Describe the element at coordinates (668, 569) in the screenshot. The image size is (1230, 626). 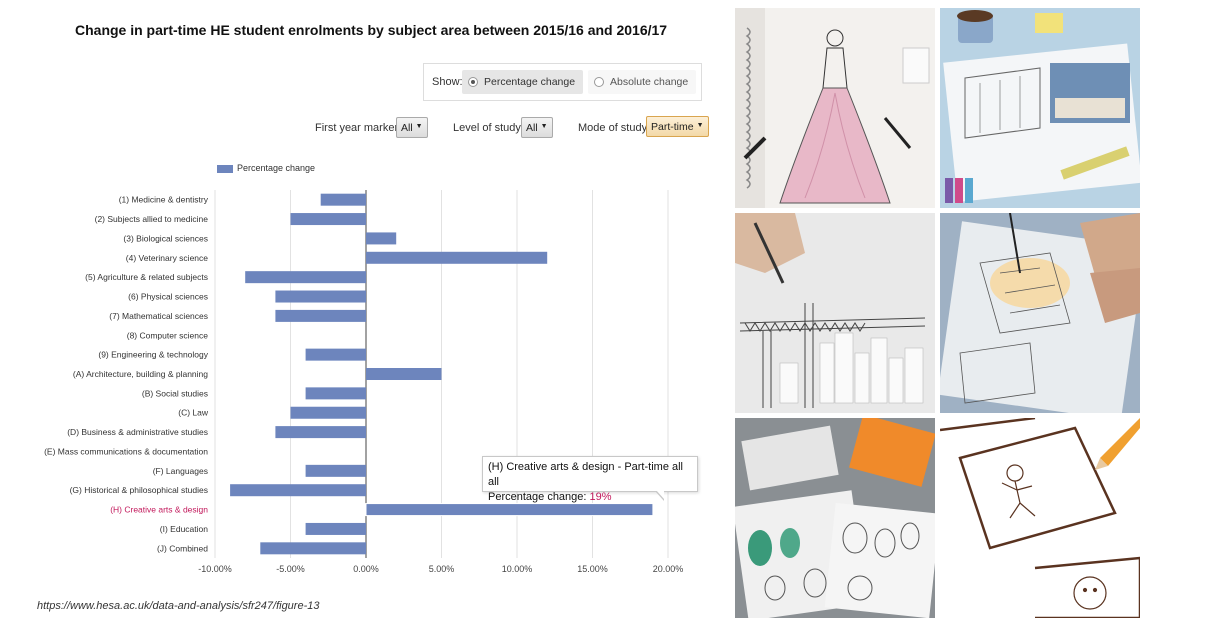
I see `x-tick-label: 20.00%` at that location.